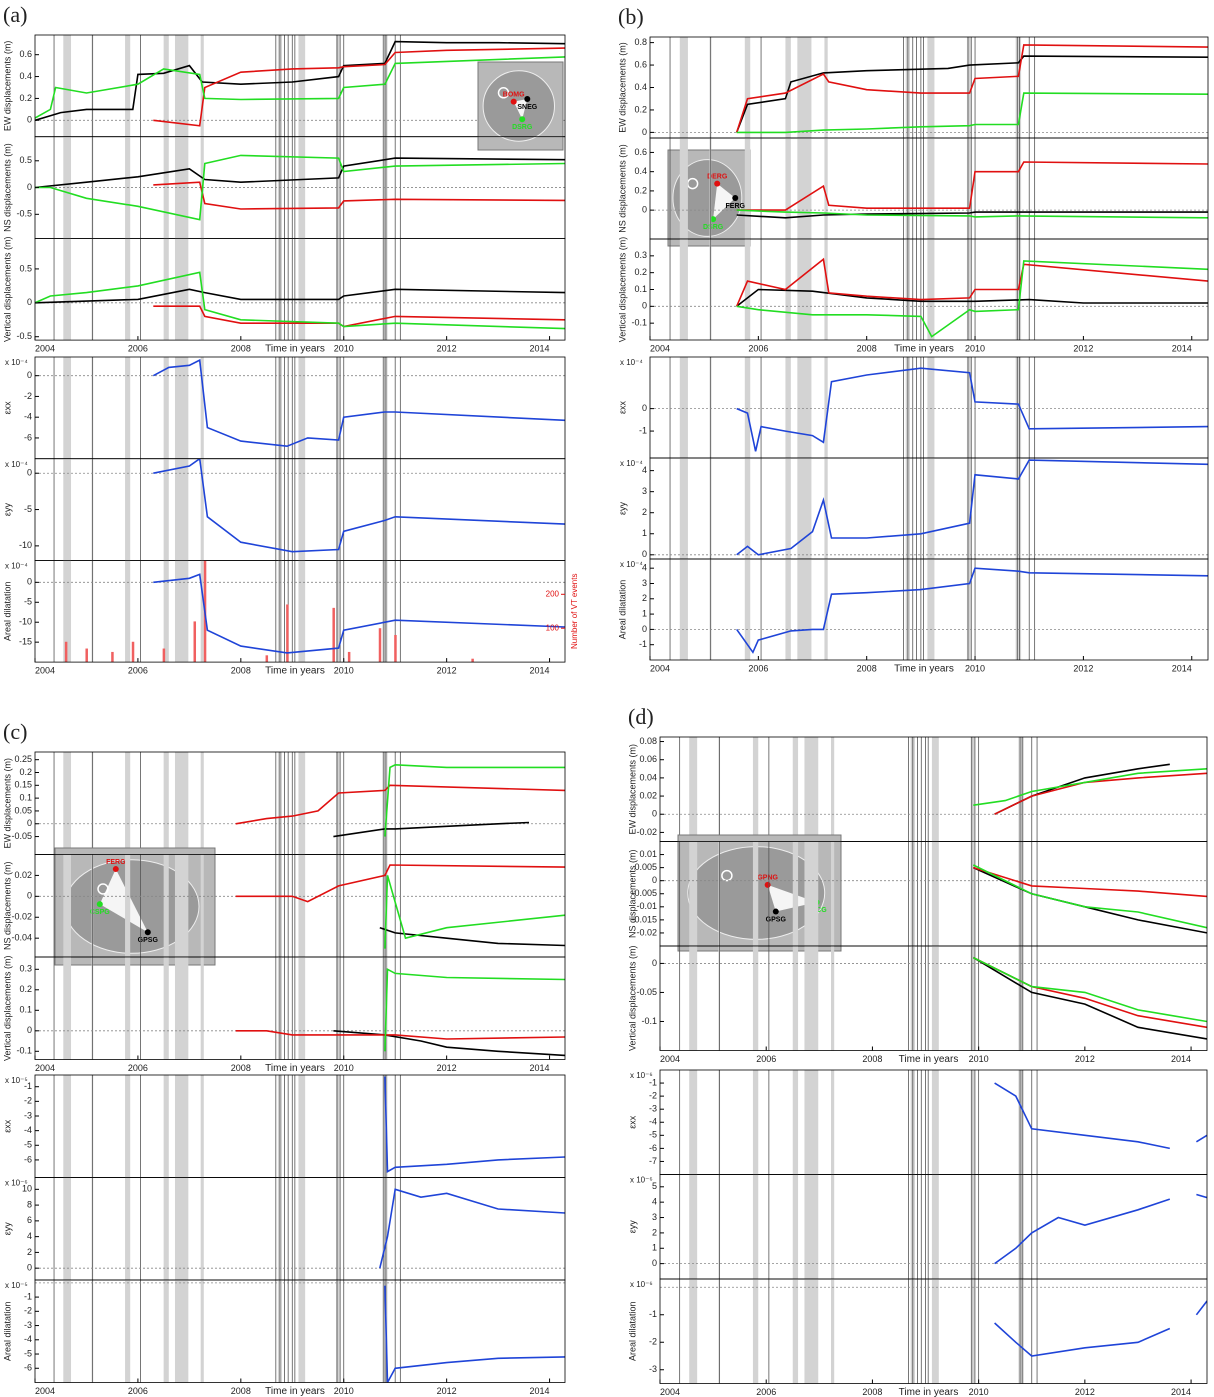 Image resolution: width=1214 pixels, height=1397 pixels. What do you see at coordinates (622, 508) in the screenshot?
I see `y-axis-label: εyy` at bounding box center [622, 508].